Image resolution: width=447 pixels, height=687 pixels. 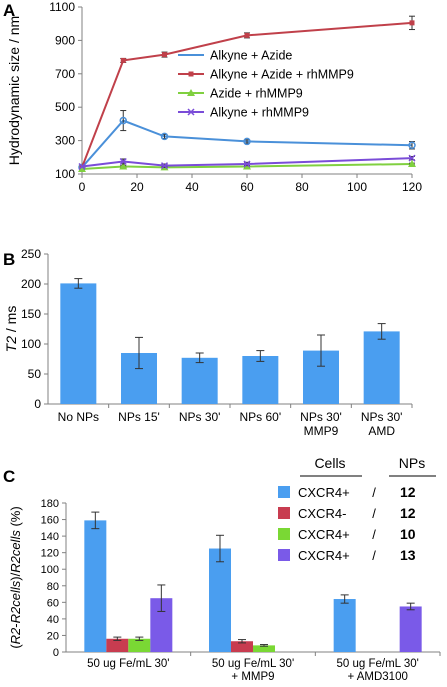 I want to click on c-y-axis-label: (R2-R2cells)/R2cells (%), so click(x=15, y=577).